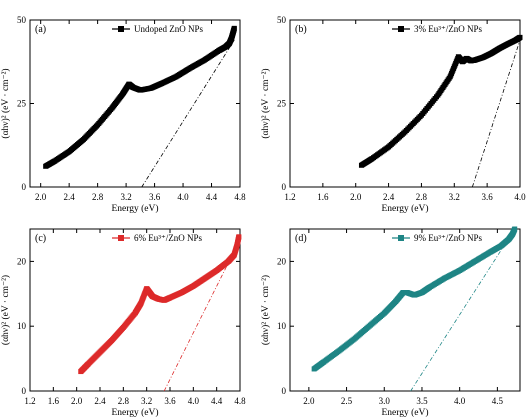 This screenshot has height=419, width=527. What do you see at coordinates (40, 238) in the screenshot?
I see `panel-label: (c)` at bounding box center [40, 238].